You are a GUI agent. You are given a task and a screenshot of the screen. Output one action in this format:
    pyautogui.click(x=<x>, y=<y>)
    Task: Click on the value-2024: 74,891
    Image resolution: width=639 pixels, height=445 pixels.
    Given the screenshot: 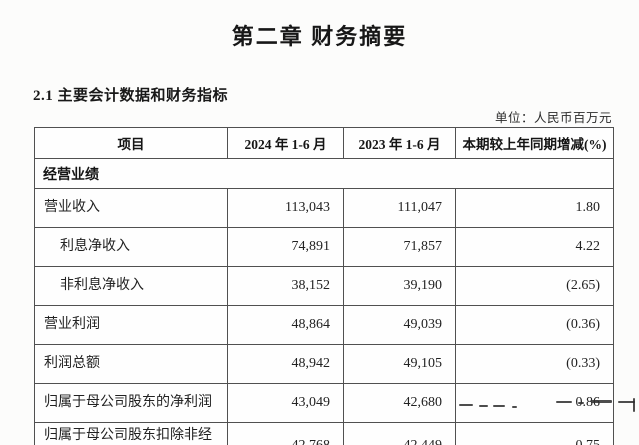 What is the action you would take?
    pyautogui.click(x=285, y=247)
    